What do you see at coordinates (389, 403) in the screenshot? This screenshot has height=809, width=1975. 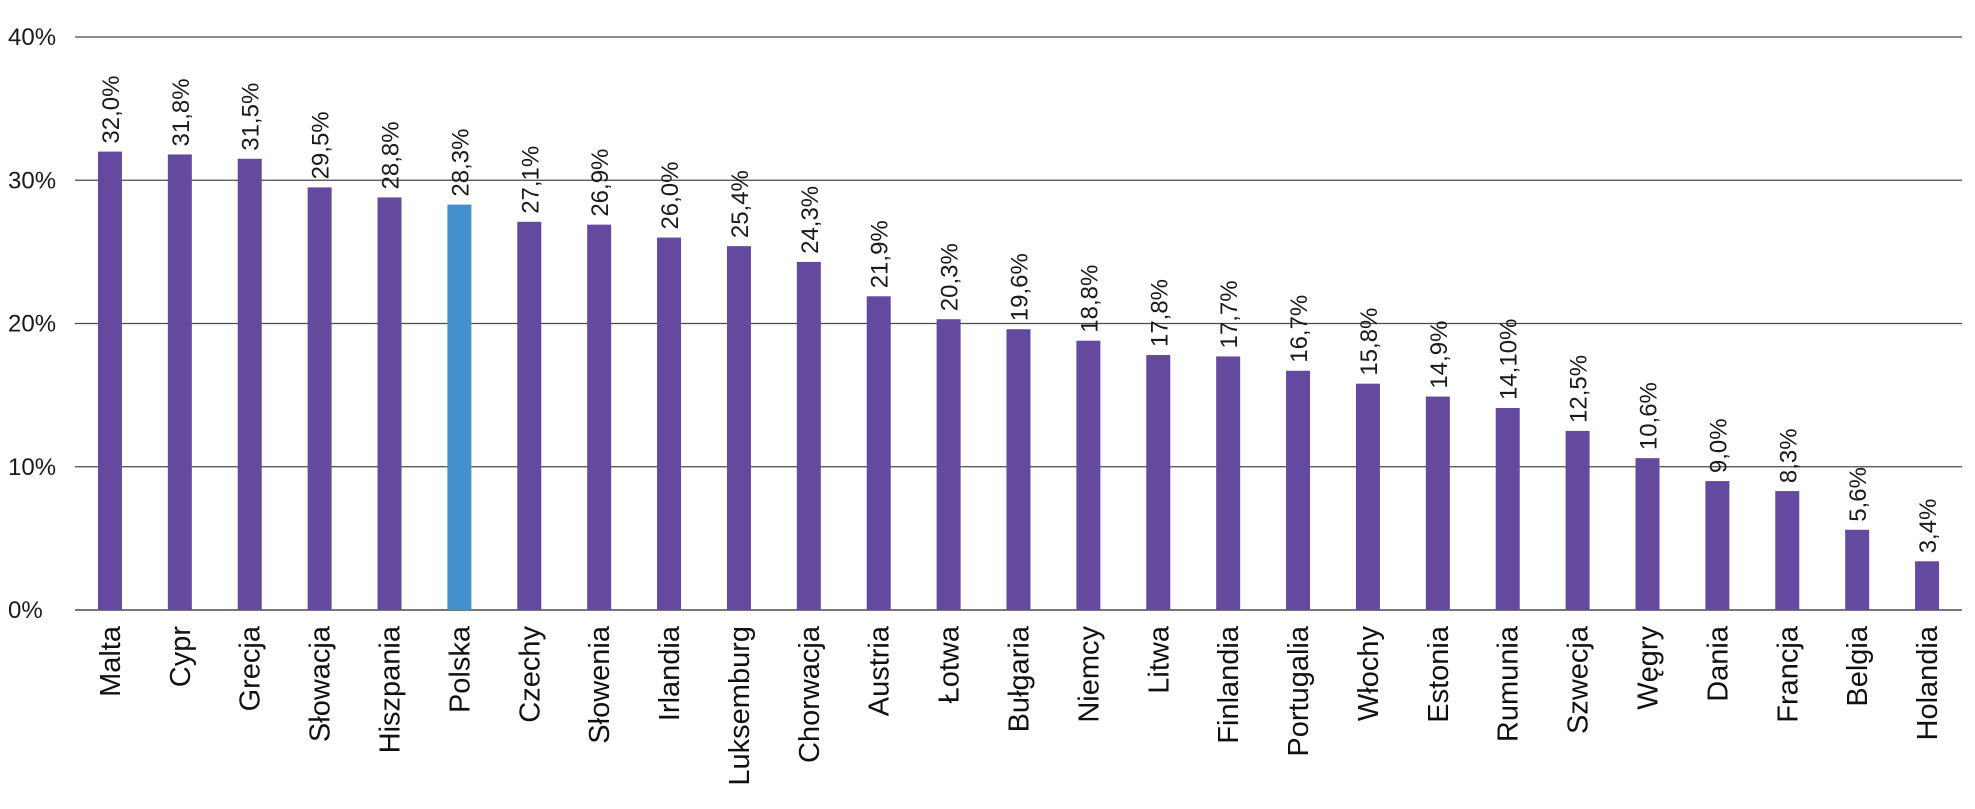 I see `bar-hiszpania` at bounding box center [389, 403].